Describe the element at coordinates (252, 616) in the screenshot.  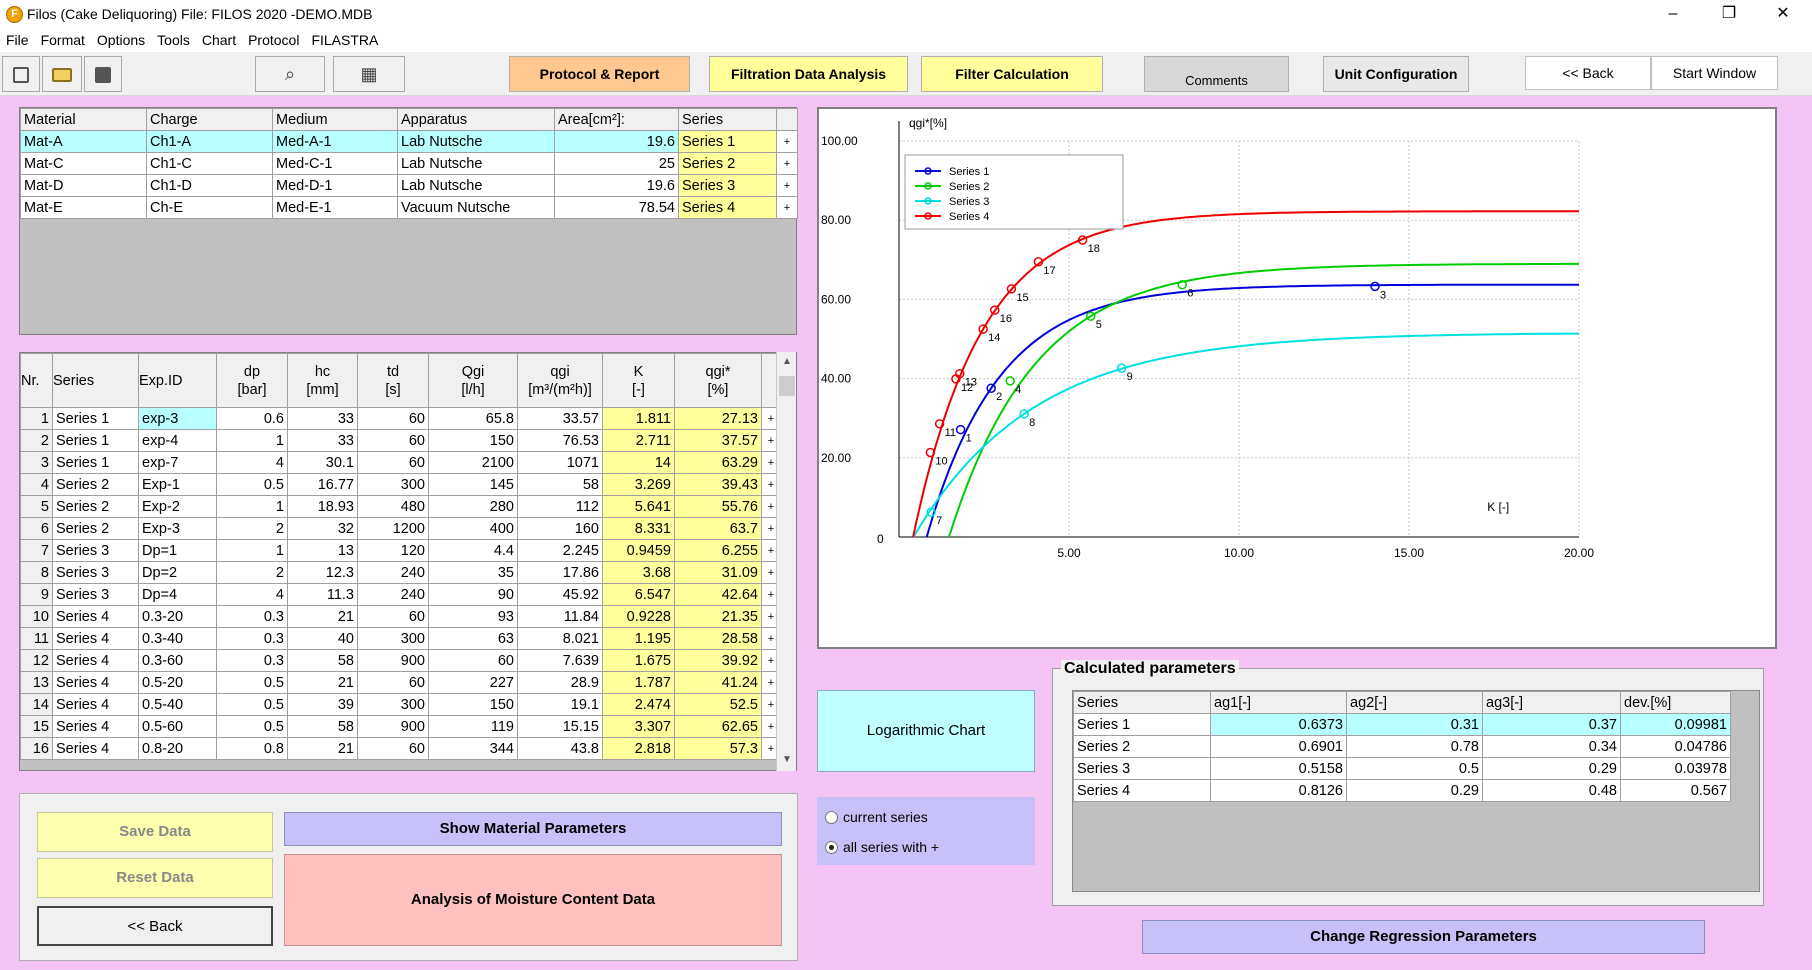
I see `experiments-cell: 0.3` at that location.